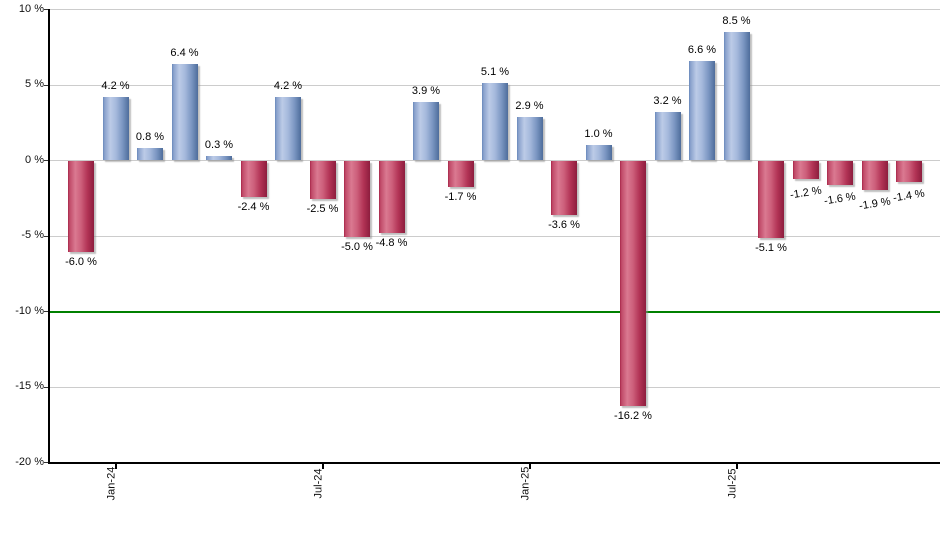 The image size is (940, 550). What do you see at coordinates (111, 483) in the screenshot?
I see `x-axis-tick-label: Jan-24` at bounding box center [111, 483].